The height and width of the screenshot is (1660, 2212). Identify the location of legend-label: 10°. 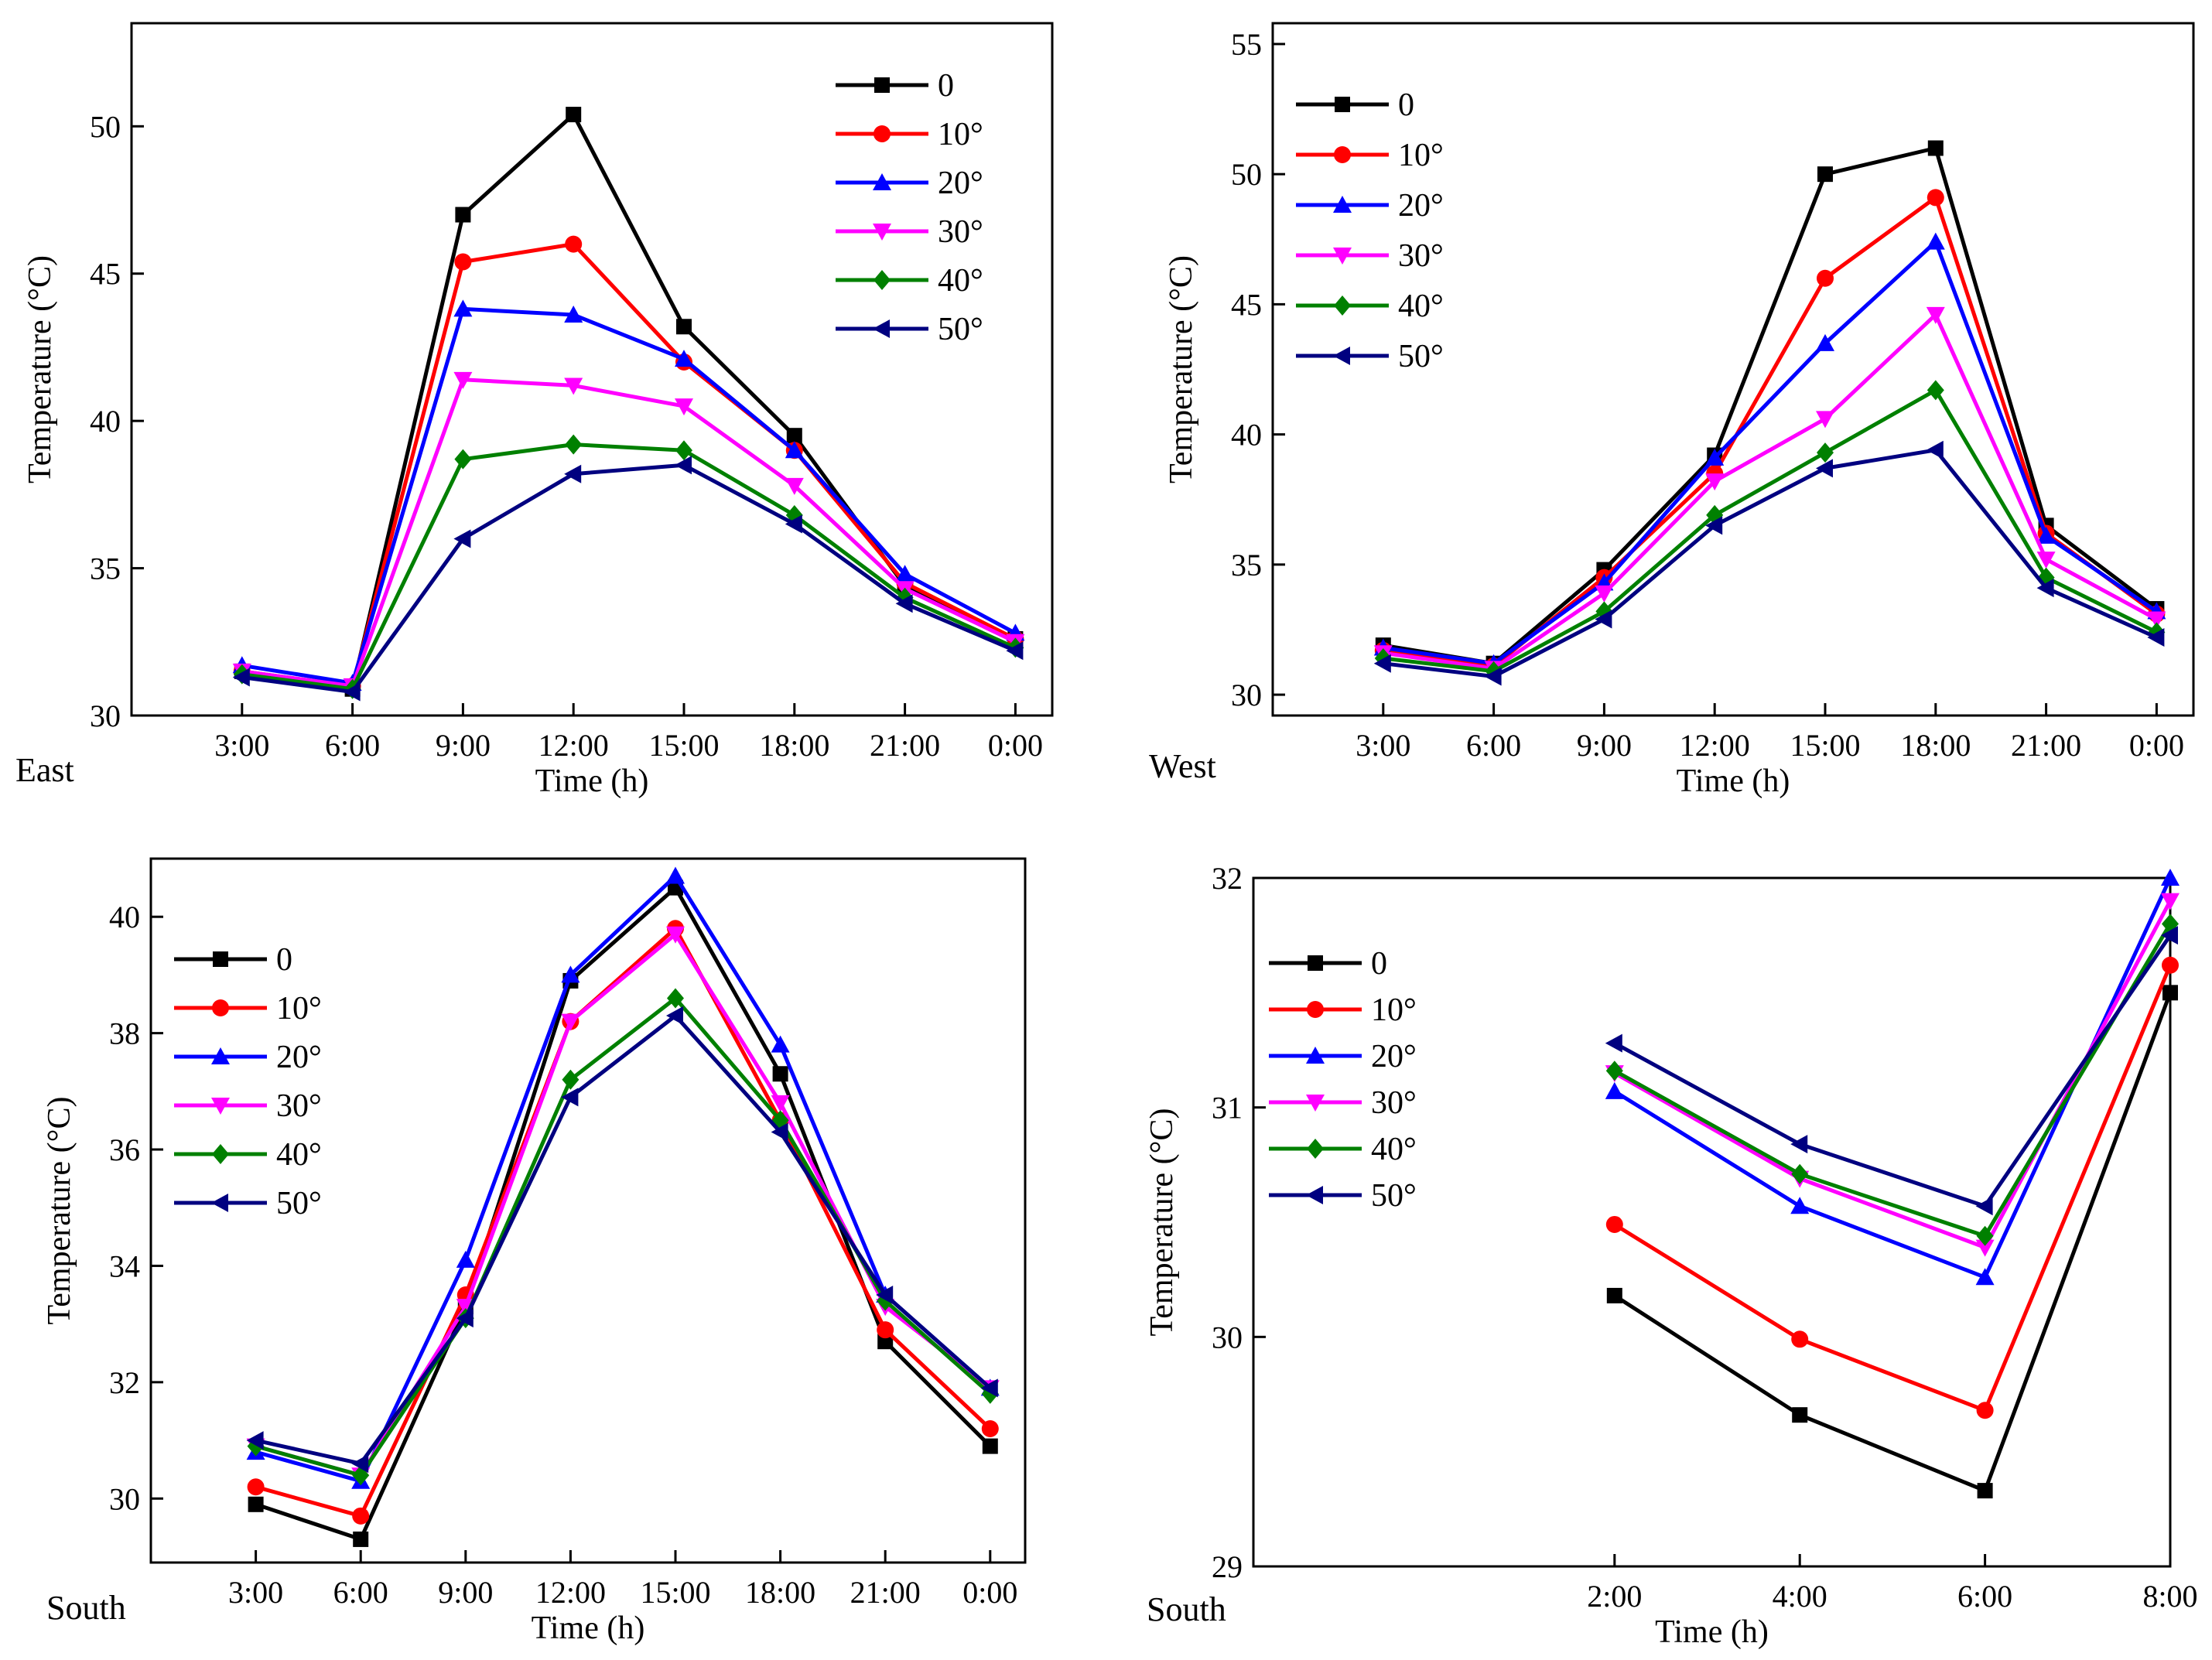
(1394, 1010).